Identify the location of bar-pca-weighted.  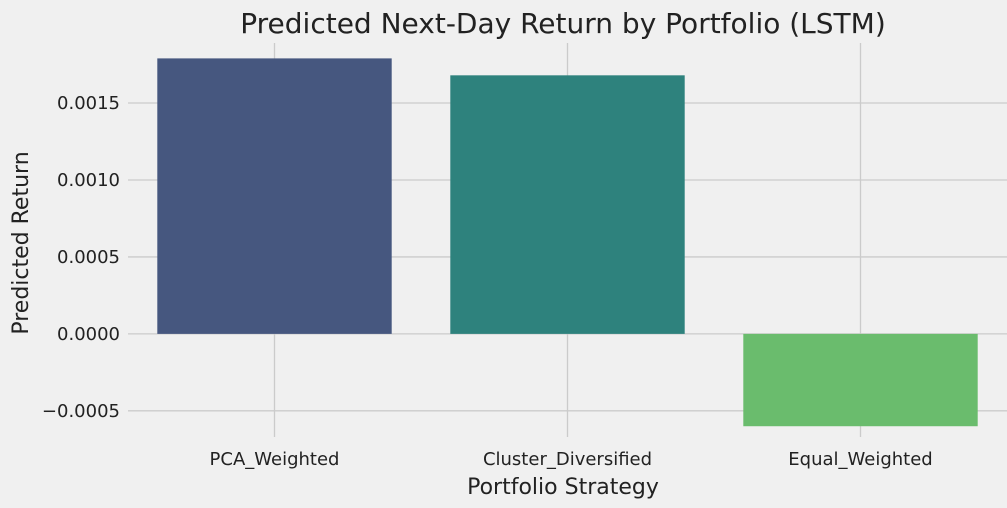
(274, 196).